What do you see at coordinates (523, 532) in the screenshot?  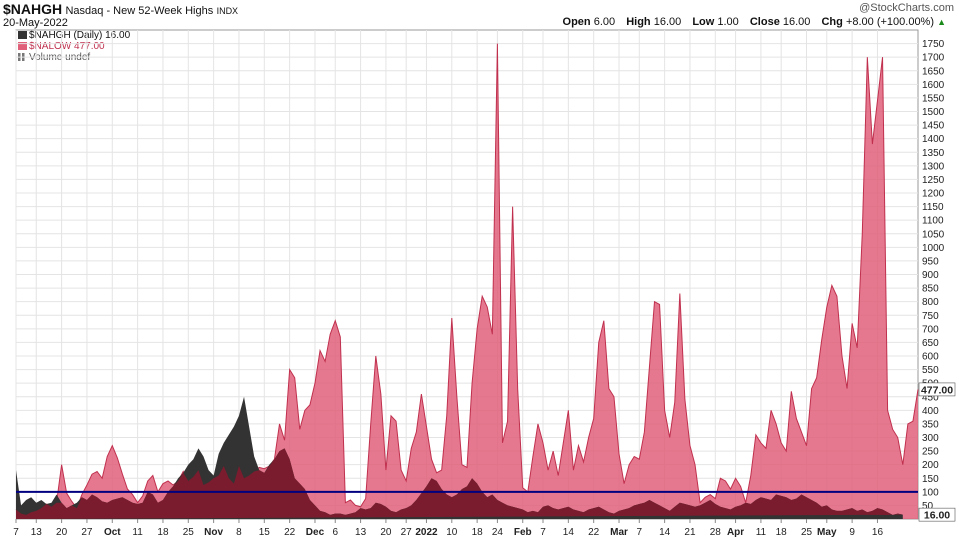 I see `x-tick-label: Feb` at bounding box center [523, 532].